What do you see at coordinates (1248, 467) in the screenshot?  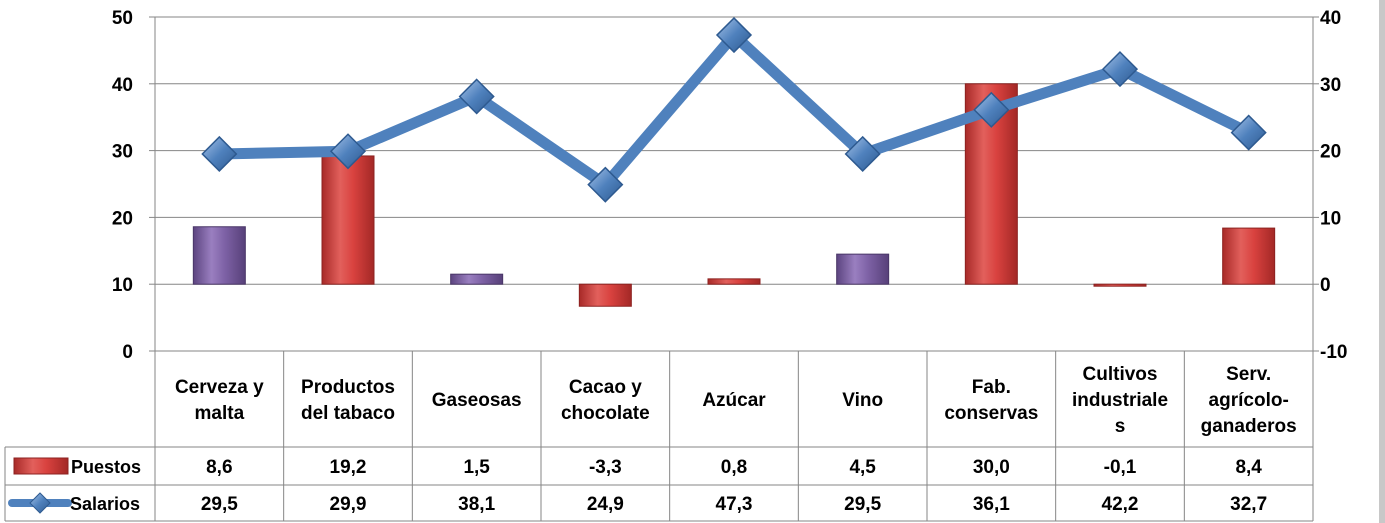 I see `value-cell: 8,4` at bounding box center [1248, 467].